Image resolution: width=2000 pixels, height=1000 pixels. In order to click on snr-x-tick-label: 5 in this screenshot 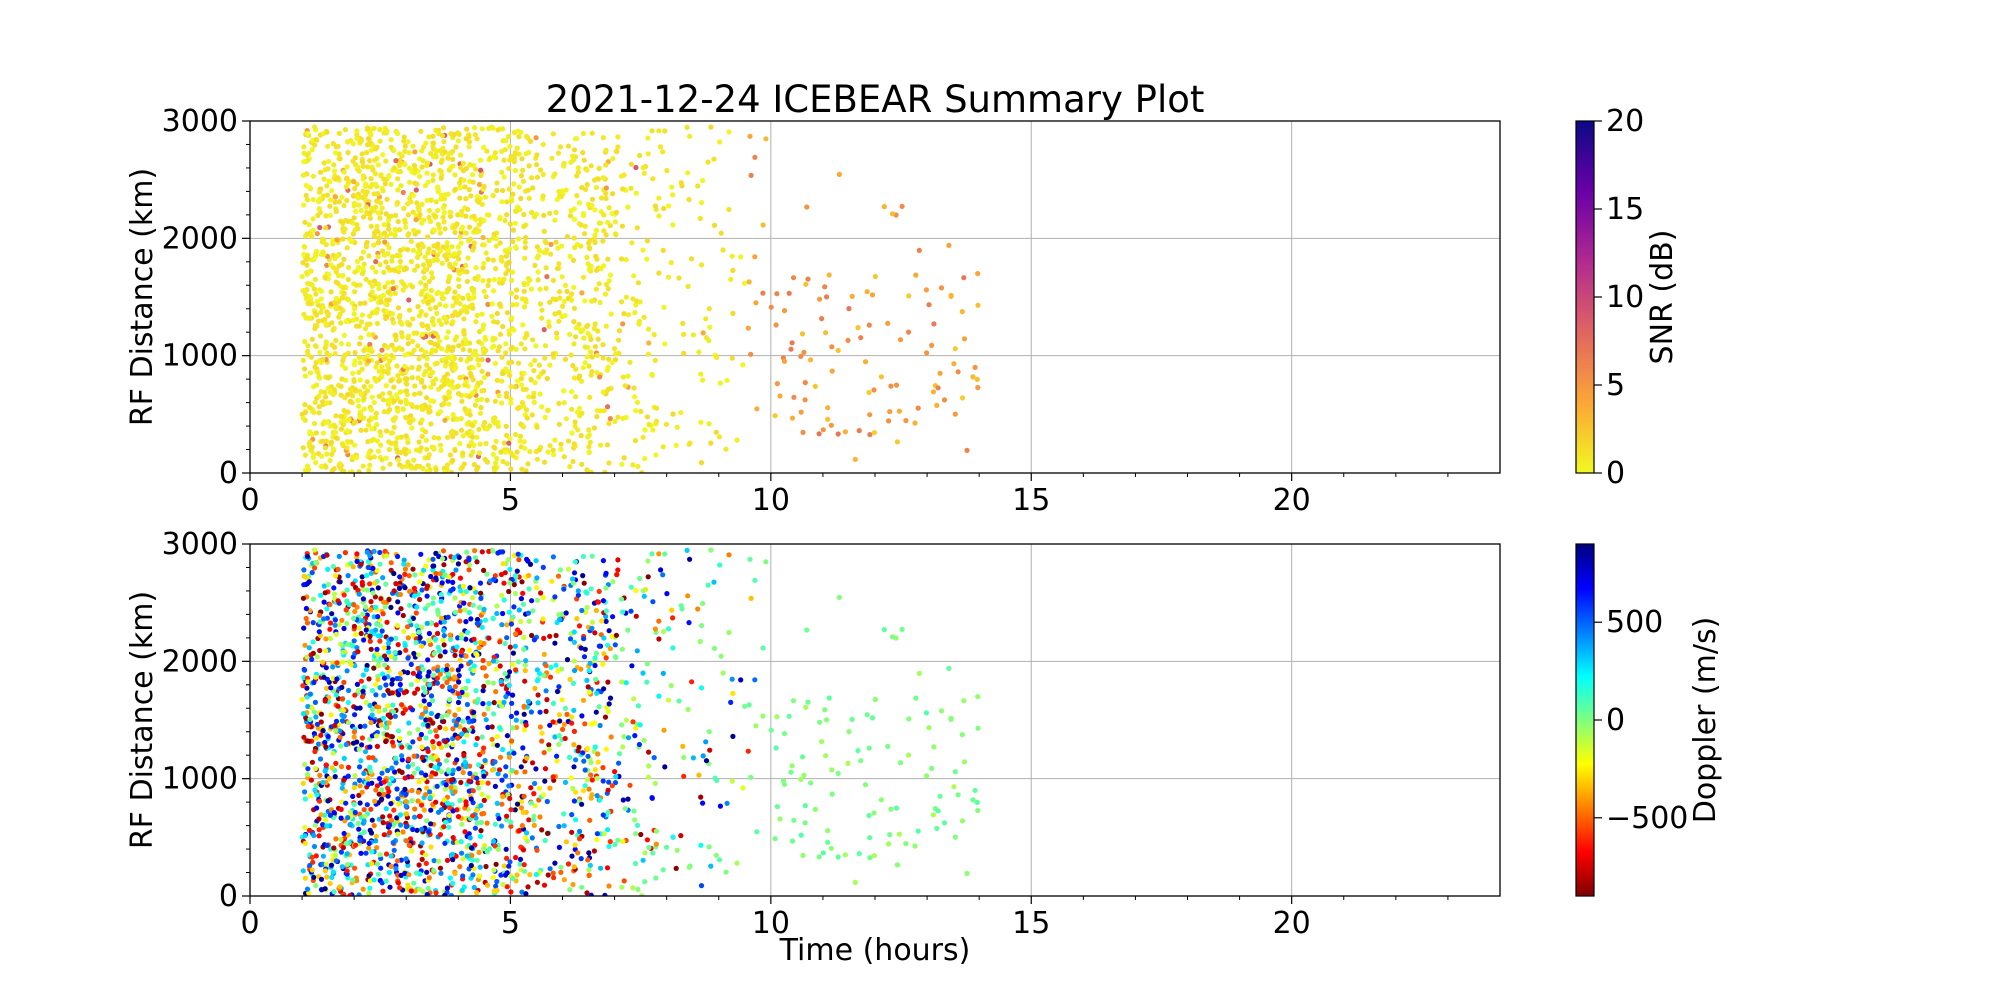, I will do `click(510, 500)`.